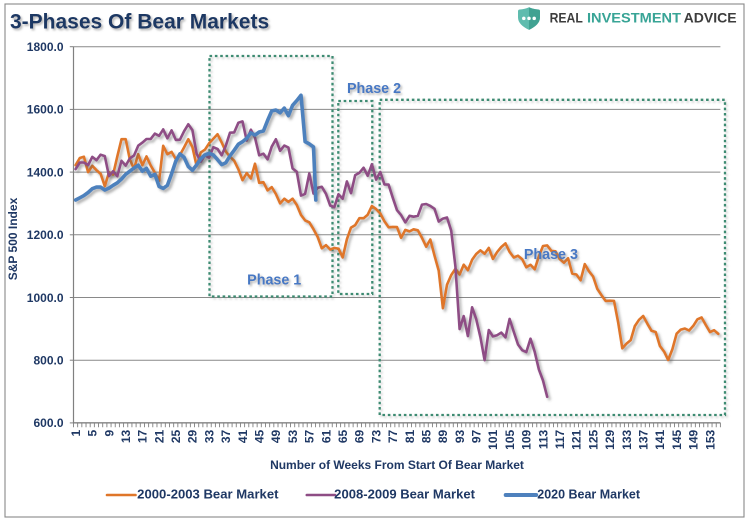 Image resolution: width=752 pixels, height=529 pixels. I want to click on svg-text: 5, so click(93, 432).